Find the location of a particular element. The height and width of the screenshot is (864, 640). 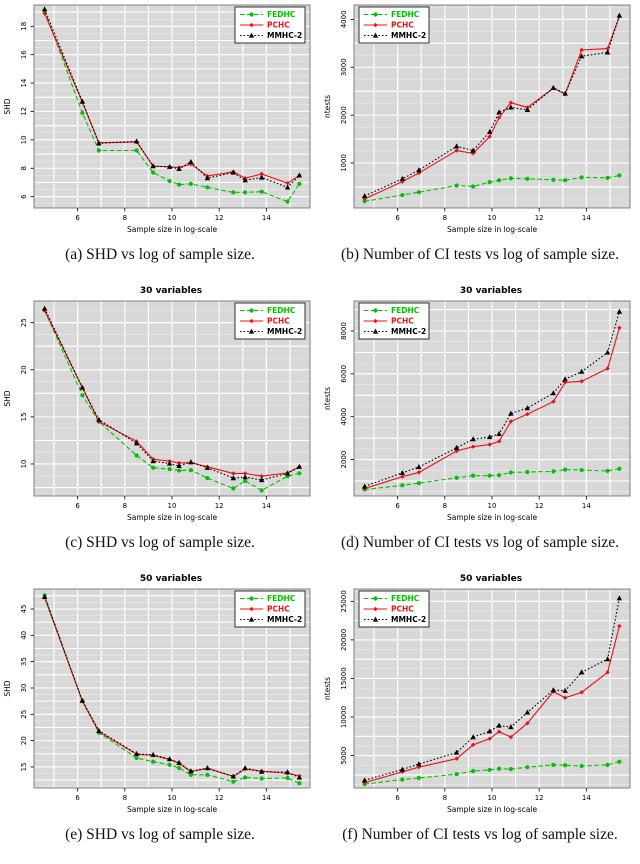

svg-text: 18 is located at coordinates (24, 26).